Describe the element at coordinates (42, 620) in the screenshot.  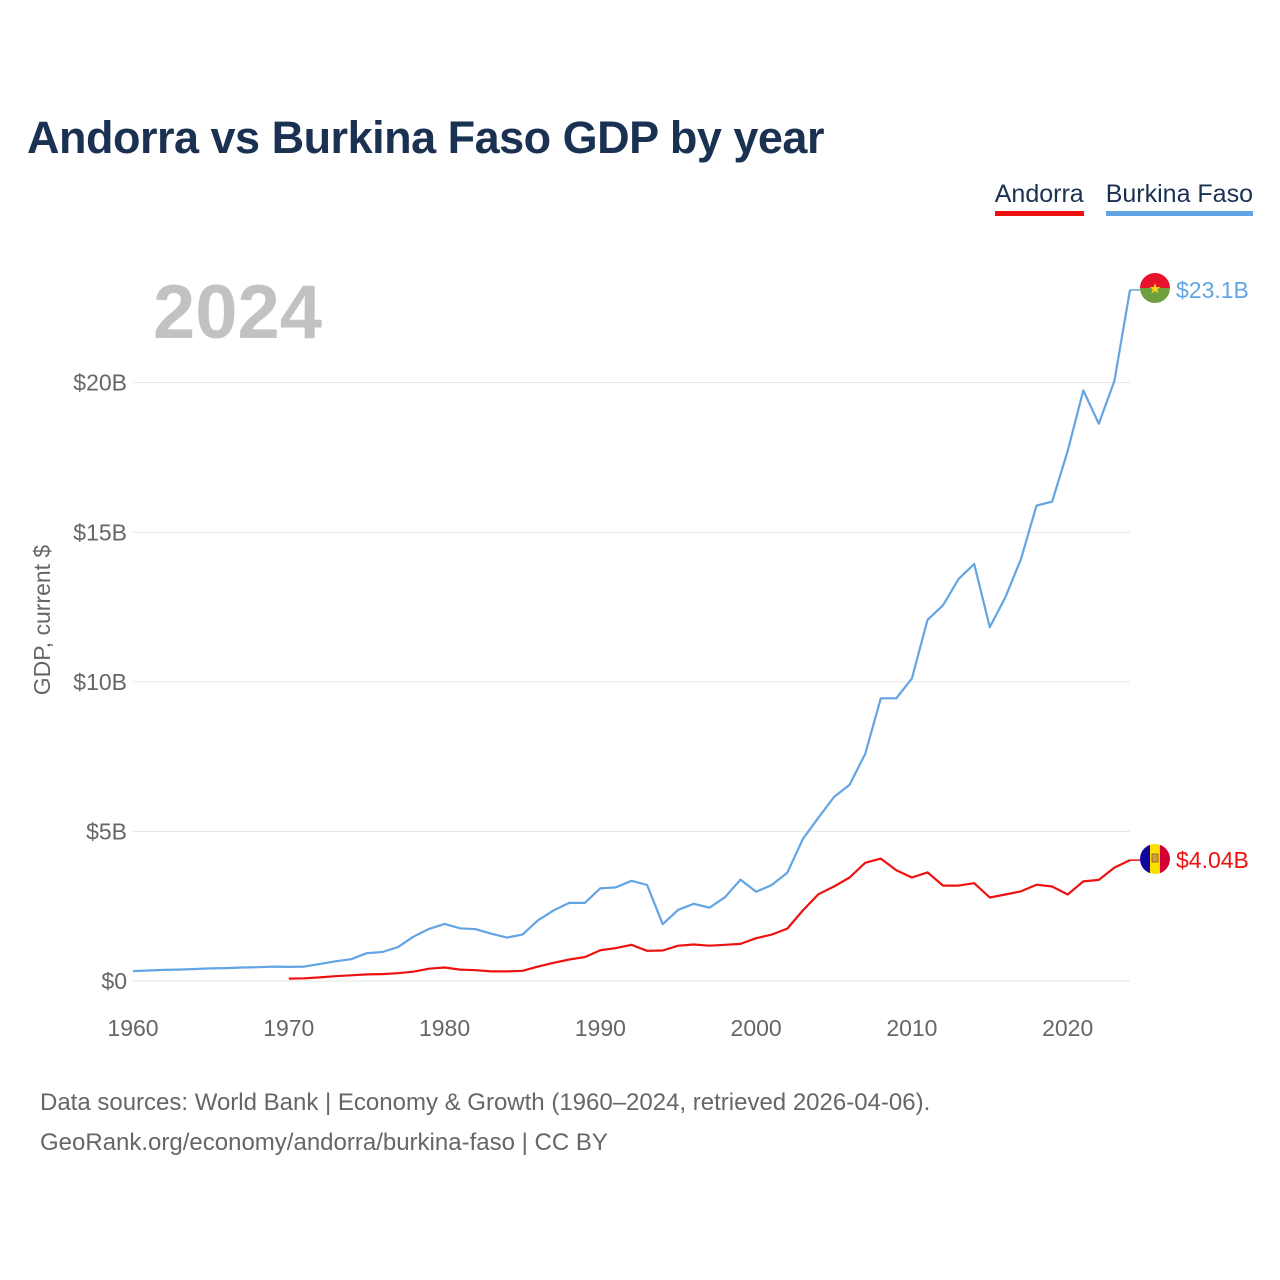
I see `y-axis-label: GDP, current $` at that location.